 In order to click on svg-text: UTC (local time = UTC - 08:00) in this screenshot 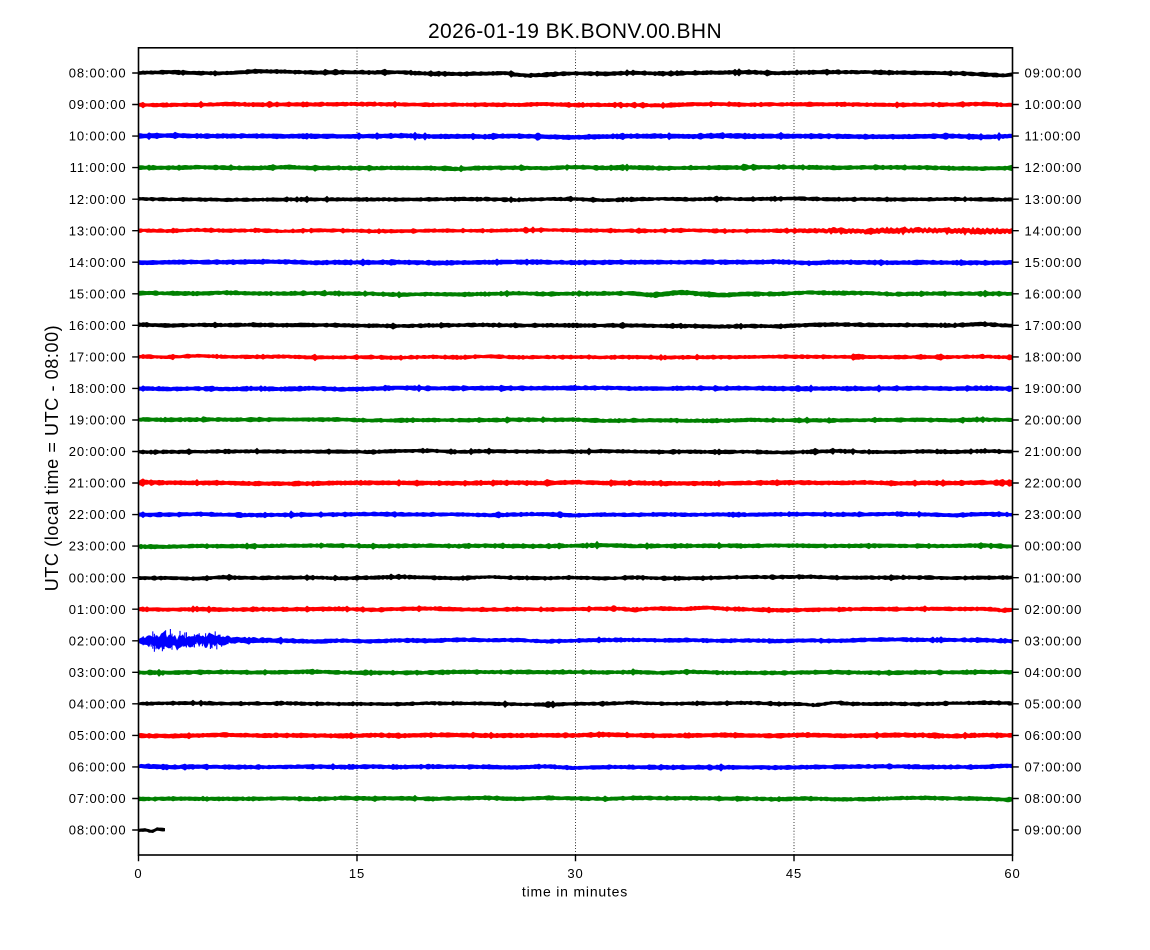, I will do `click(52, 458)`.